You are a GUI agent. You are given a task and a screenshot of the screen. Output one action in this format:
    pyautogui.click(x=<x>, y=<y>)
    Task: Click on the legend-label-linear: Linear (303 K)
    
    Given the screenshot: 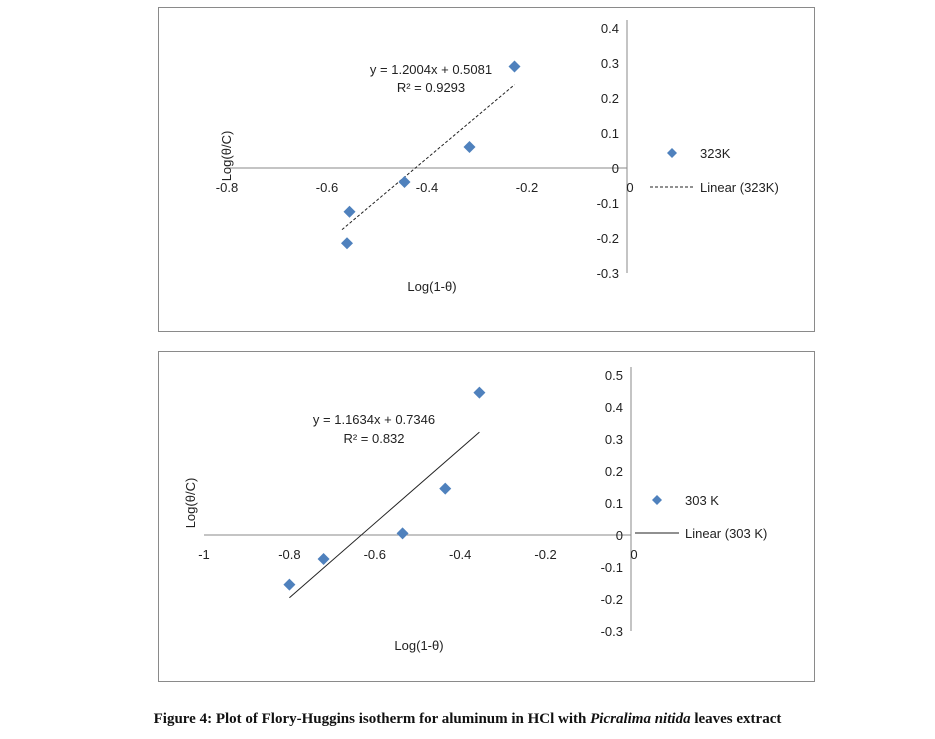 What is the action you would take?
    pyautogui.click(x=726, y=533)
    